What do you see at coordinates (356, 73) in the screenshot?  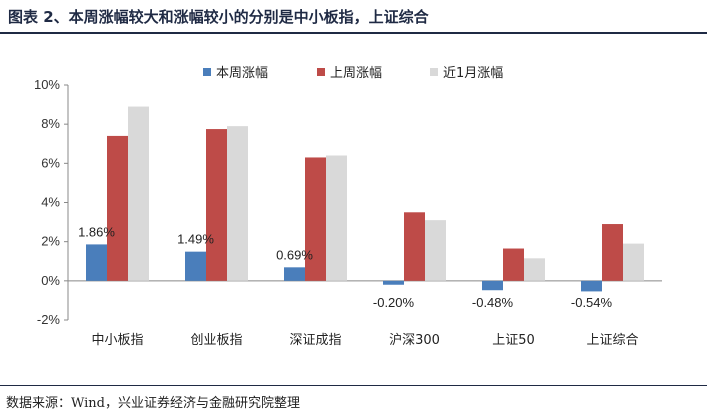 I see `legend-label: 上周涨幅` at bounding box center [356, 73].